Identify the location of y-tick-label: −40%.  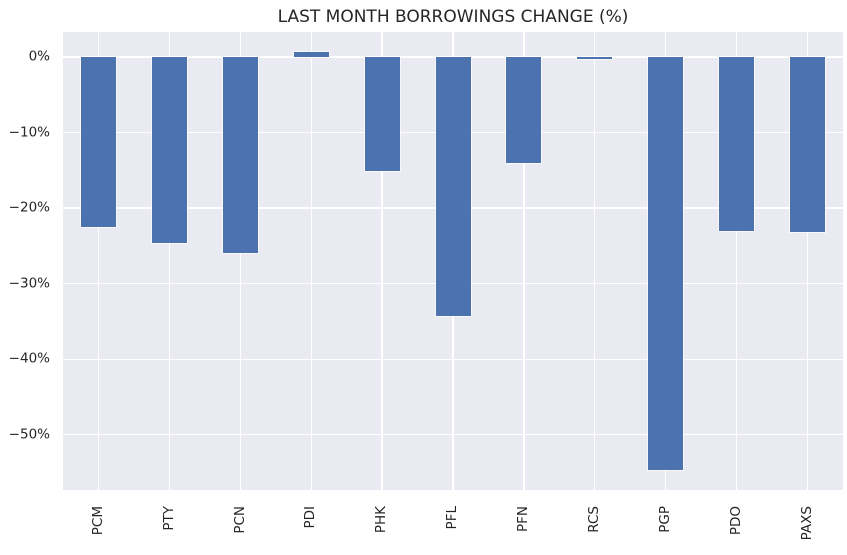
(29, 358).